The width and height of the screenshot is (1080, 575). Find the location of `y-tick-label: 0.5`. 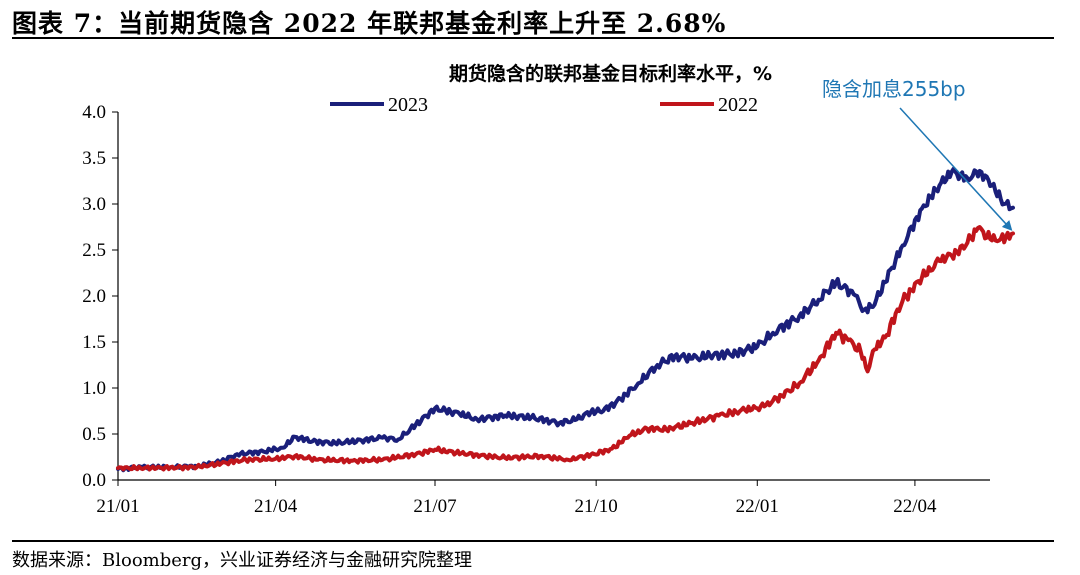

y-tick-label: 0.5 is located at coordinates (94, 434).